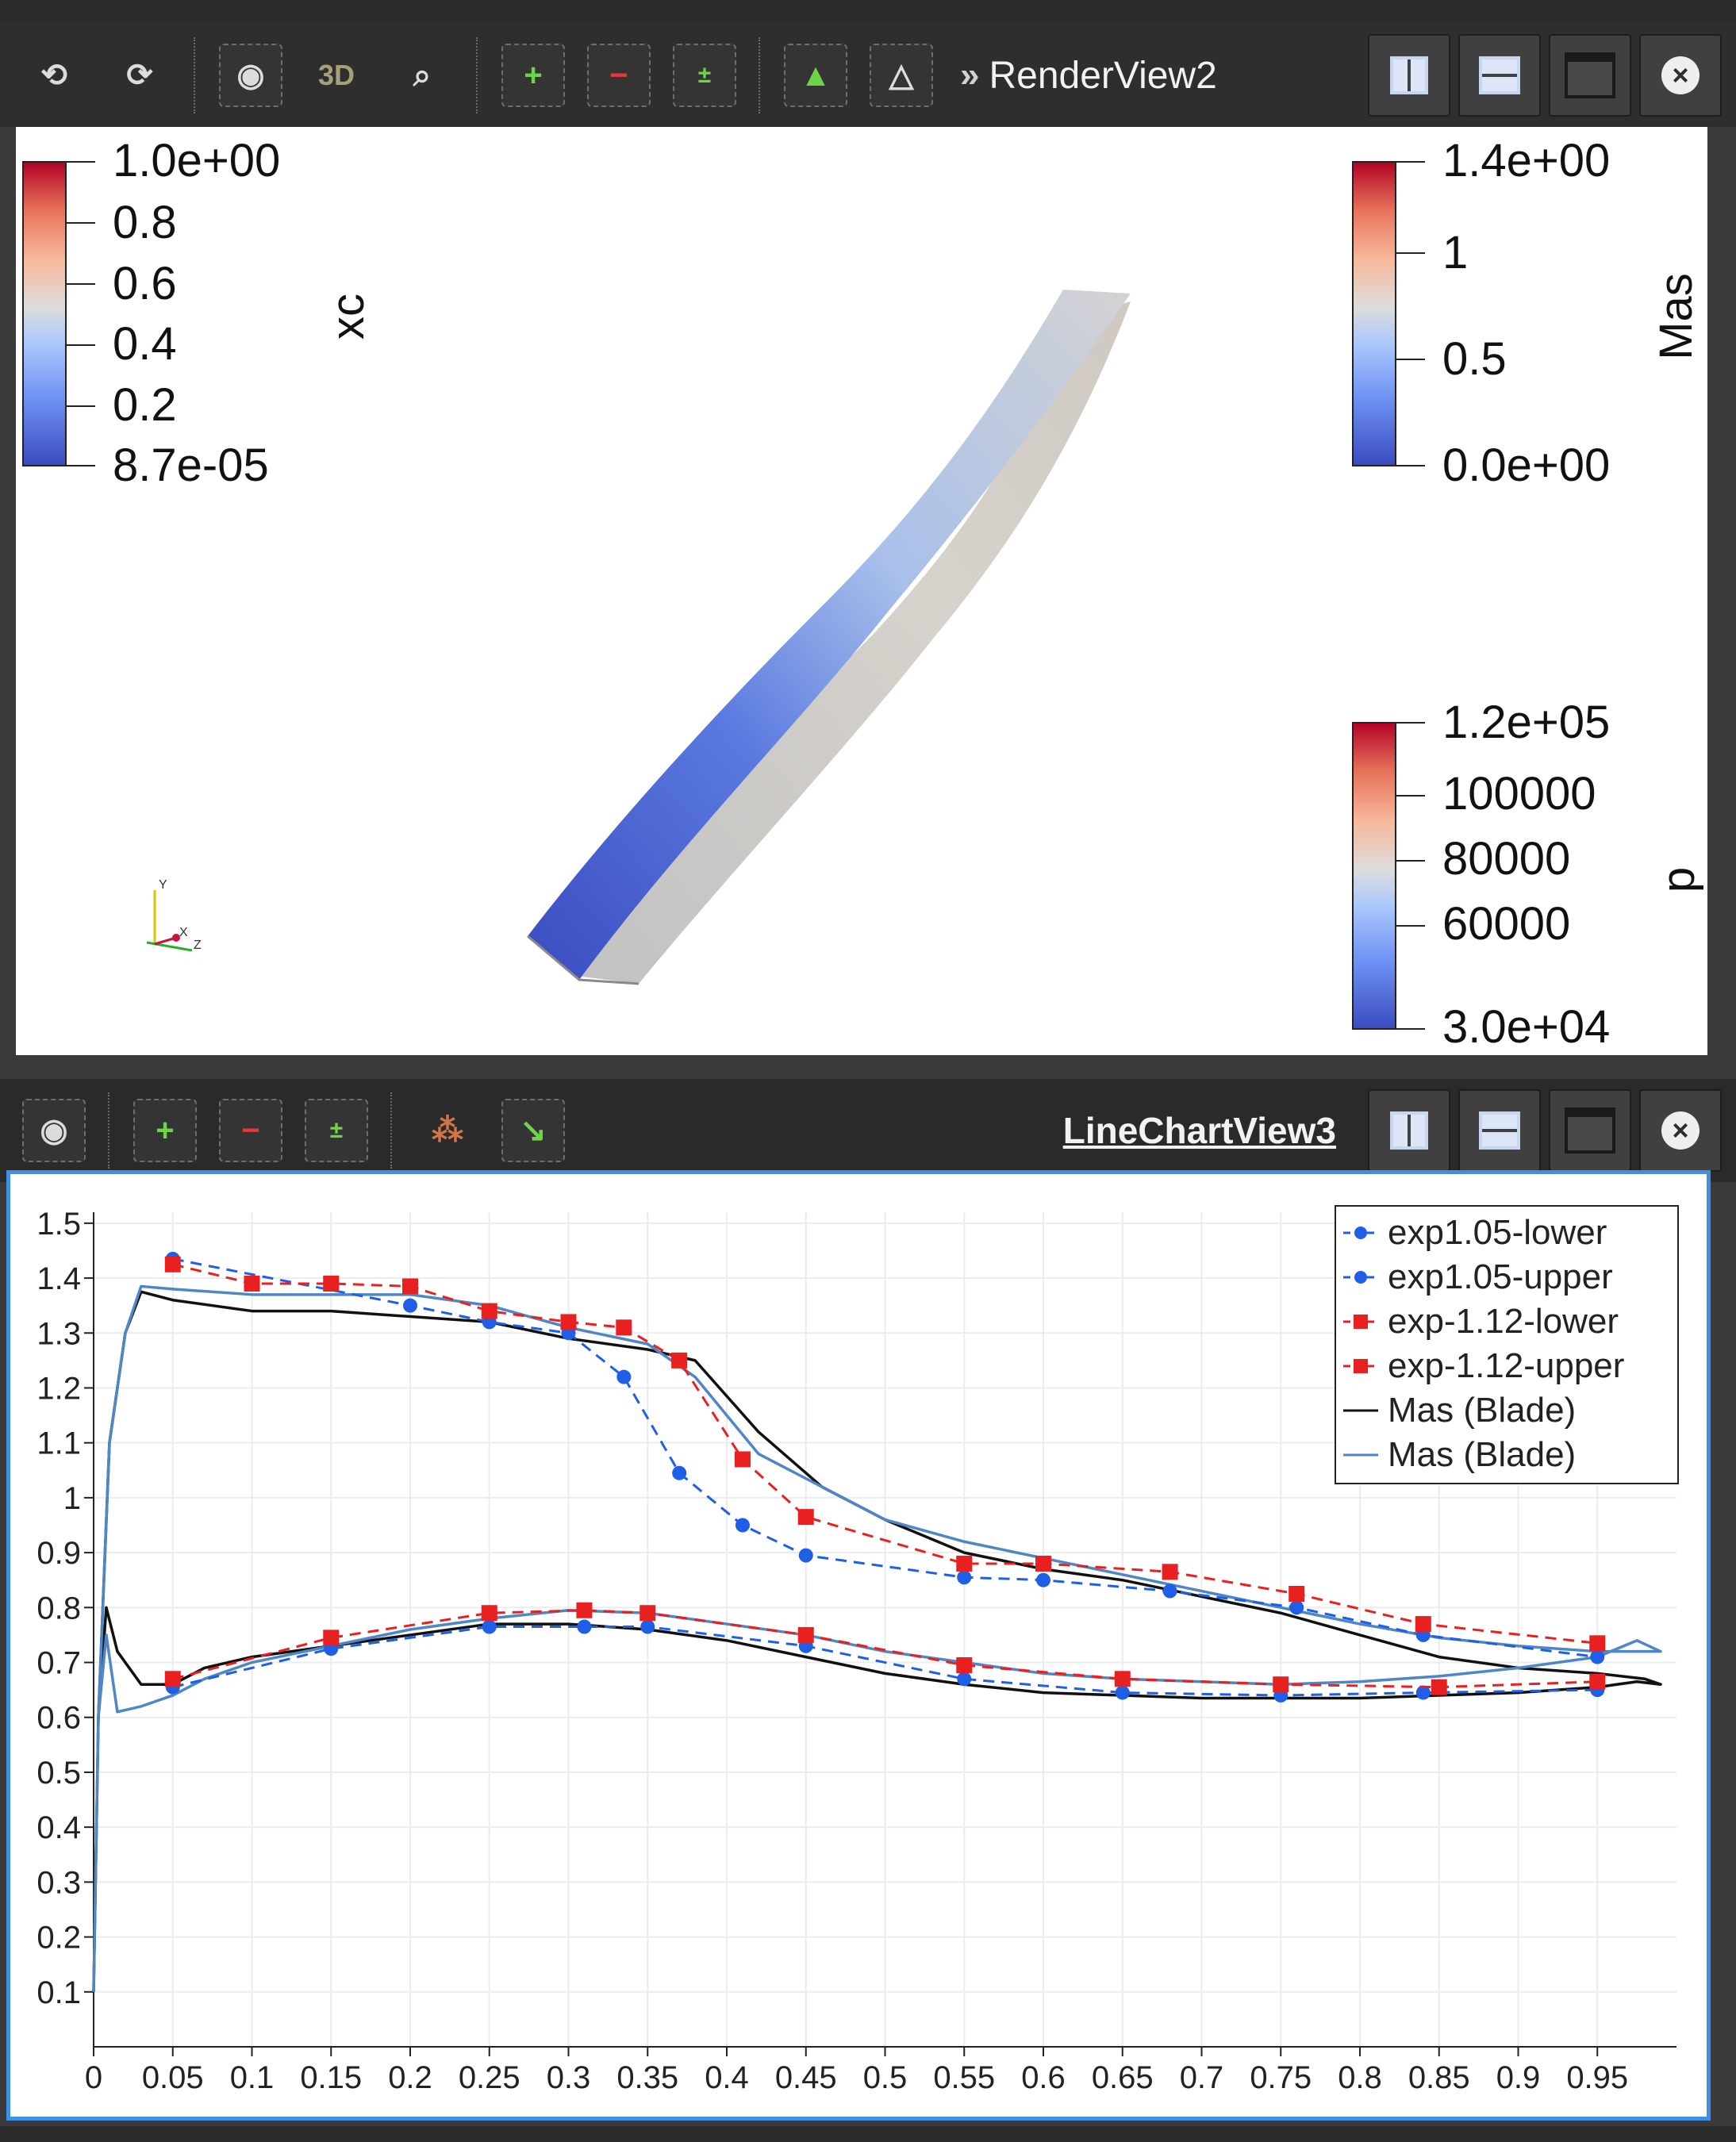 The width and height of the screenshot is (1736, 2142). What do you see at coordinates (1526, 465) in the screenshot?
I see `colorbar-label: 0.0e+00` at bounding box center [1526, 465].